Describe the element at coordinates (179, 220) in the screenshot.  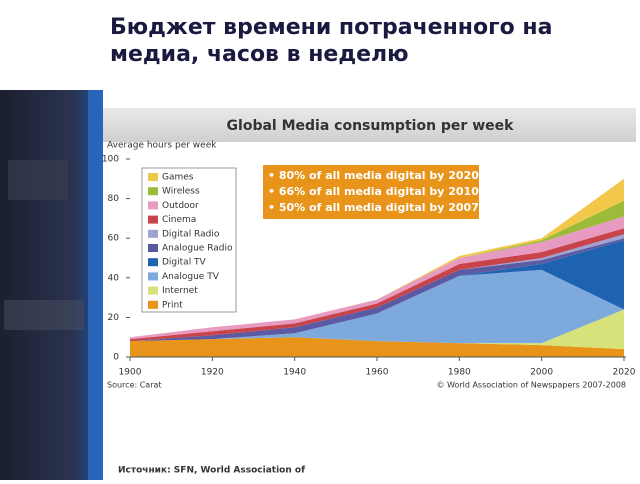
I see `legend-label: Cinema` at that location.